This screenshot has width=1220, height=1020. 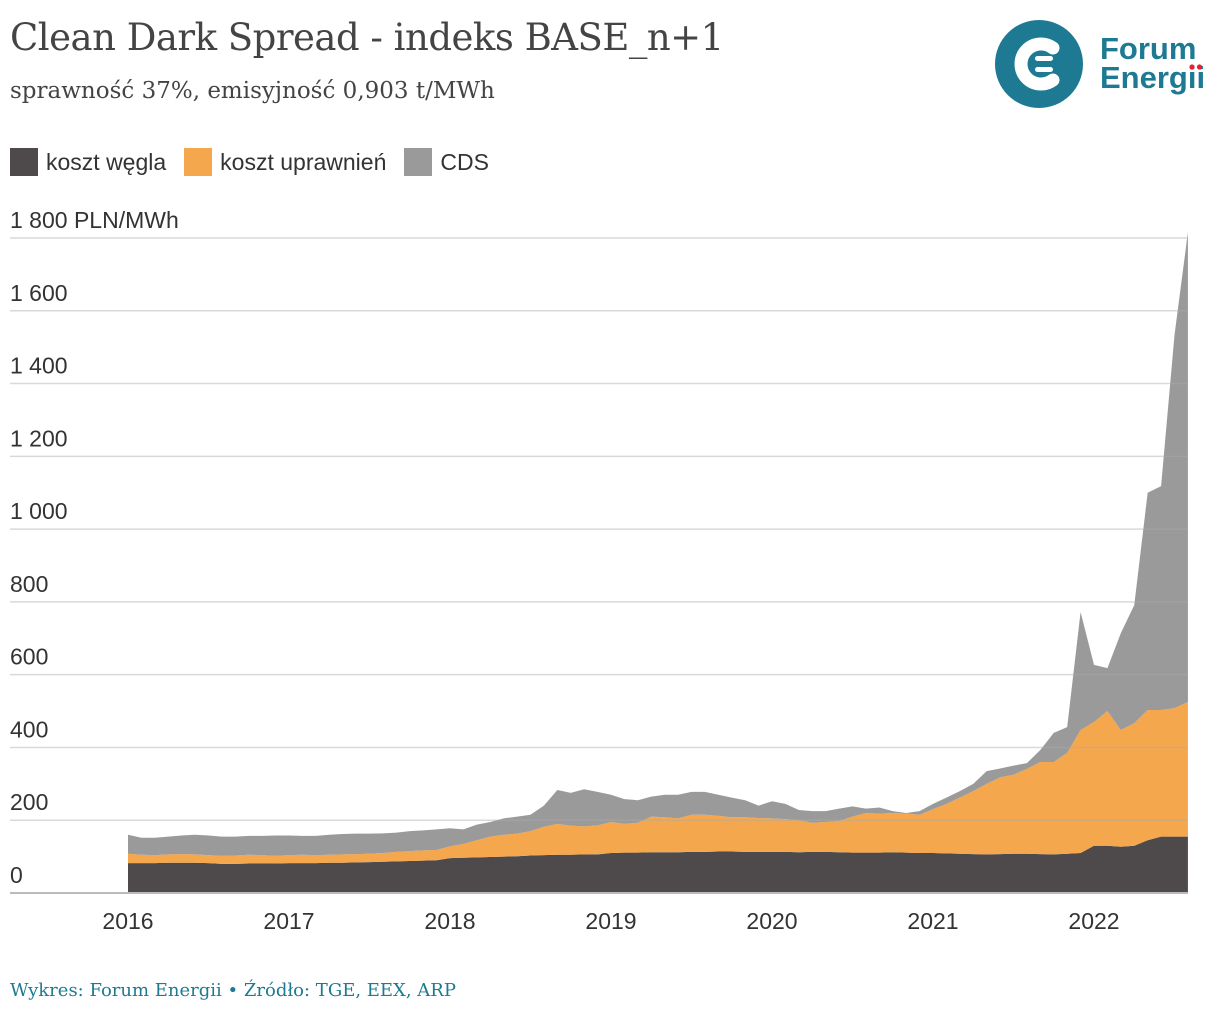 What do you see at coordinates (418, 162) in the screenshot?
I see `legend-swatch-cds` at bounding box center [418, 162].